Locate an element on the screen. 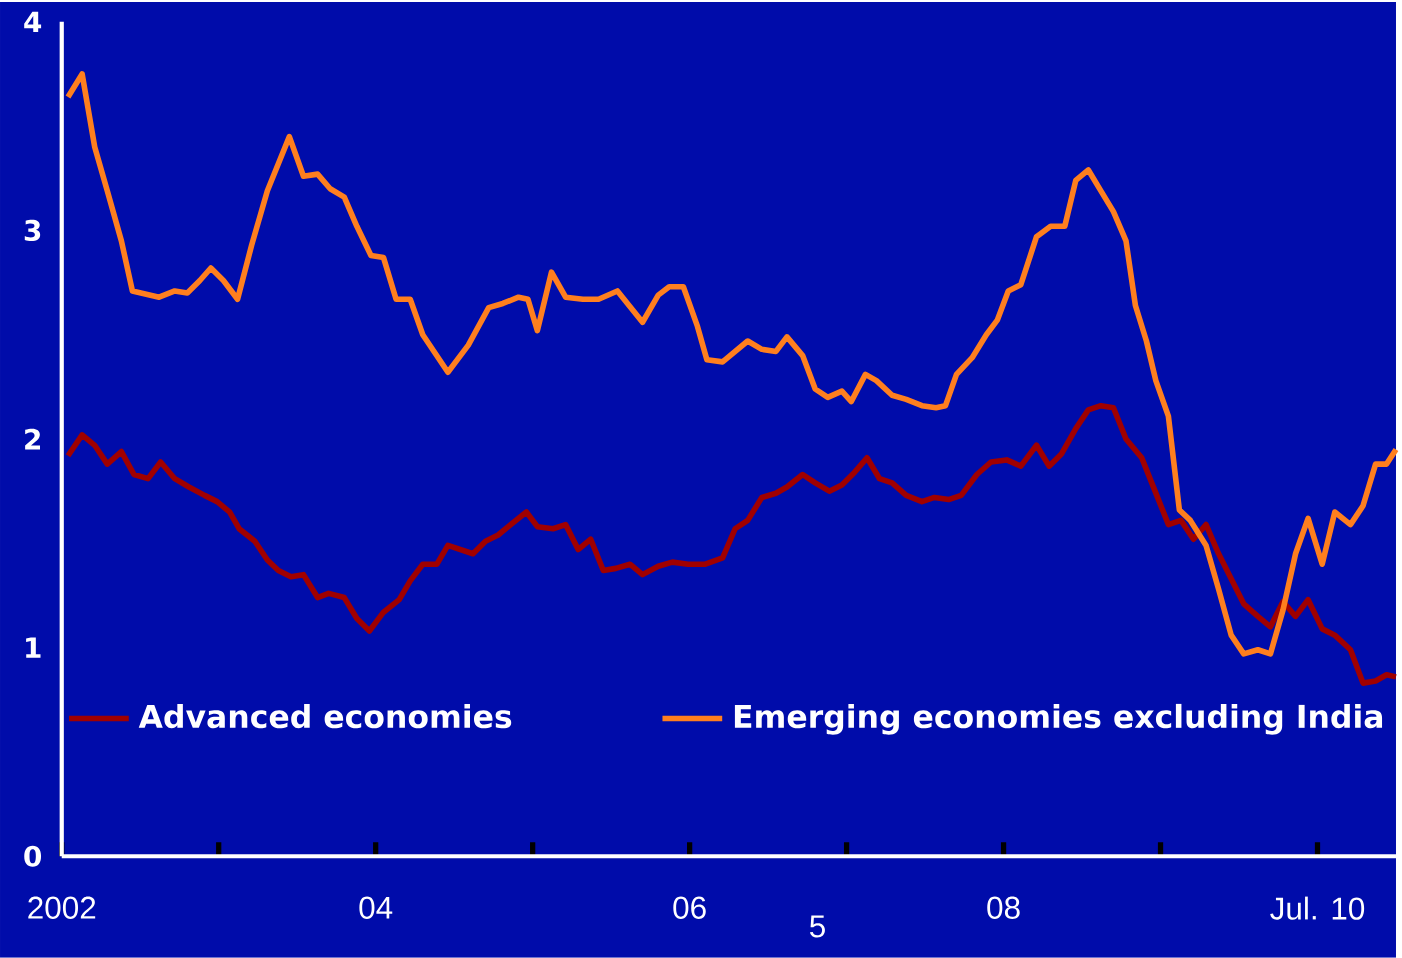 Image resolution: width=1402 pixels, height=958 pixels. x-tick-label: Jul. 10 is located at coordinates (1317, 908).